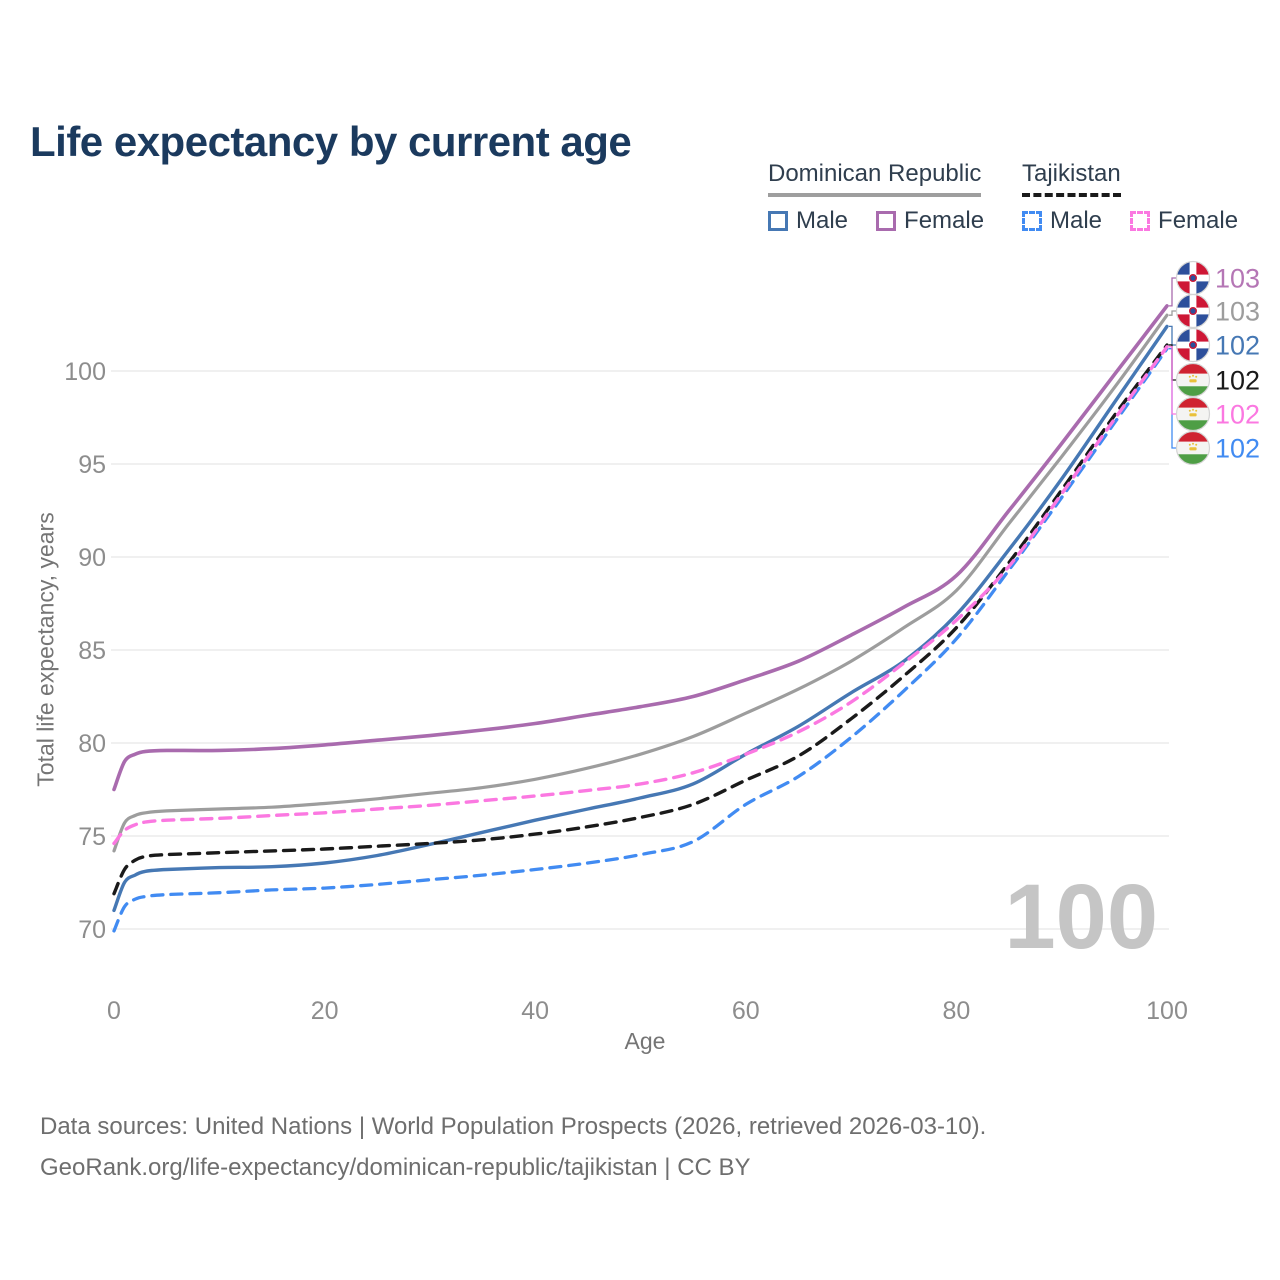 This screenshot has height=1280, width=1280. I want to click on end-value-label-dr-female: 103, so click(1237, 279).